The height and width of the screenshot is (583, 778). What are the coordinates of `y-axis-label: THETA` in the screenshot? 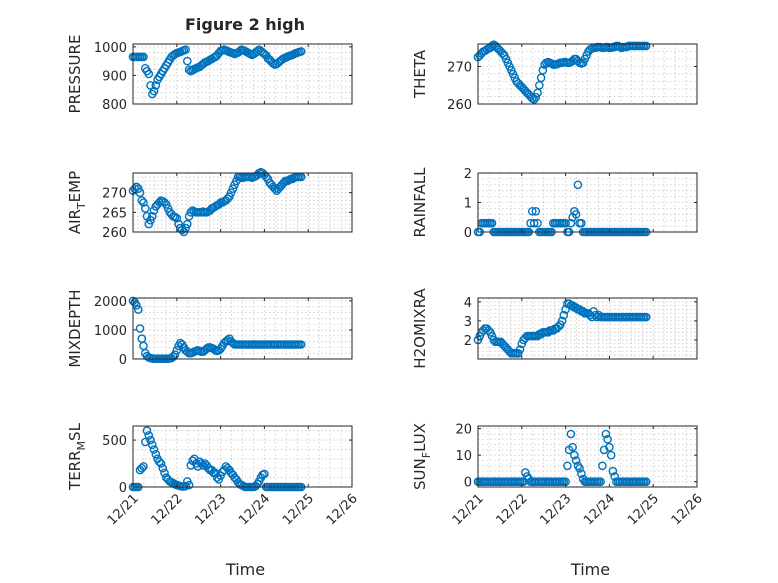 It's located at (420, 74).